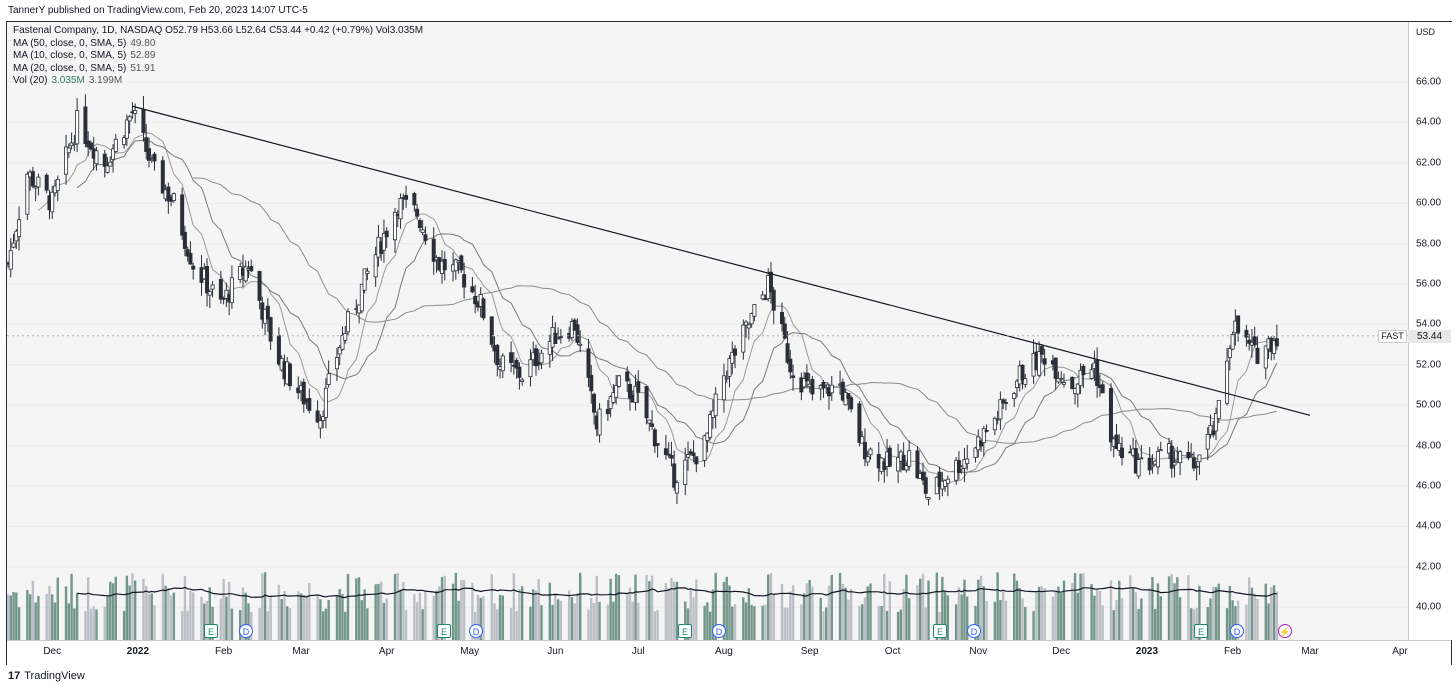  Describe the element at coordinates (1147, 651) in the screenshot. I see `x-tick-label: 2023` at that location.